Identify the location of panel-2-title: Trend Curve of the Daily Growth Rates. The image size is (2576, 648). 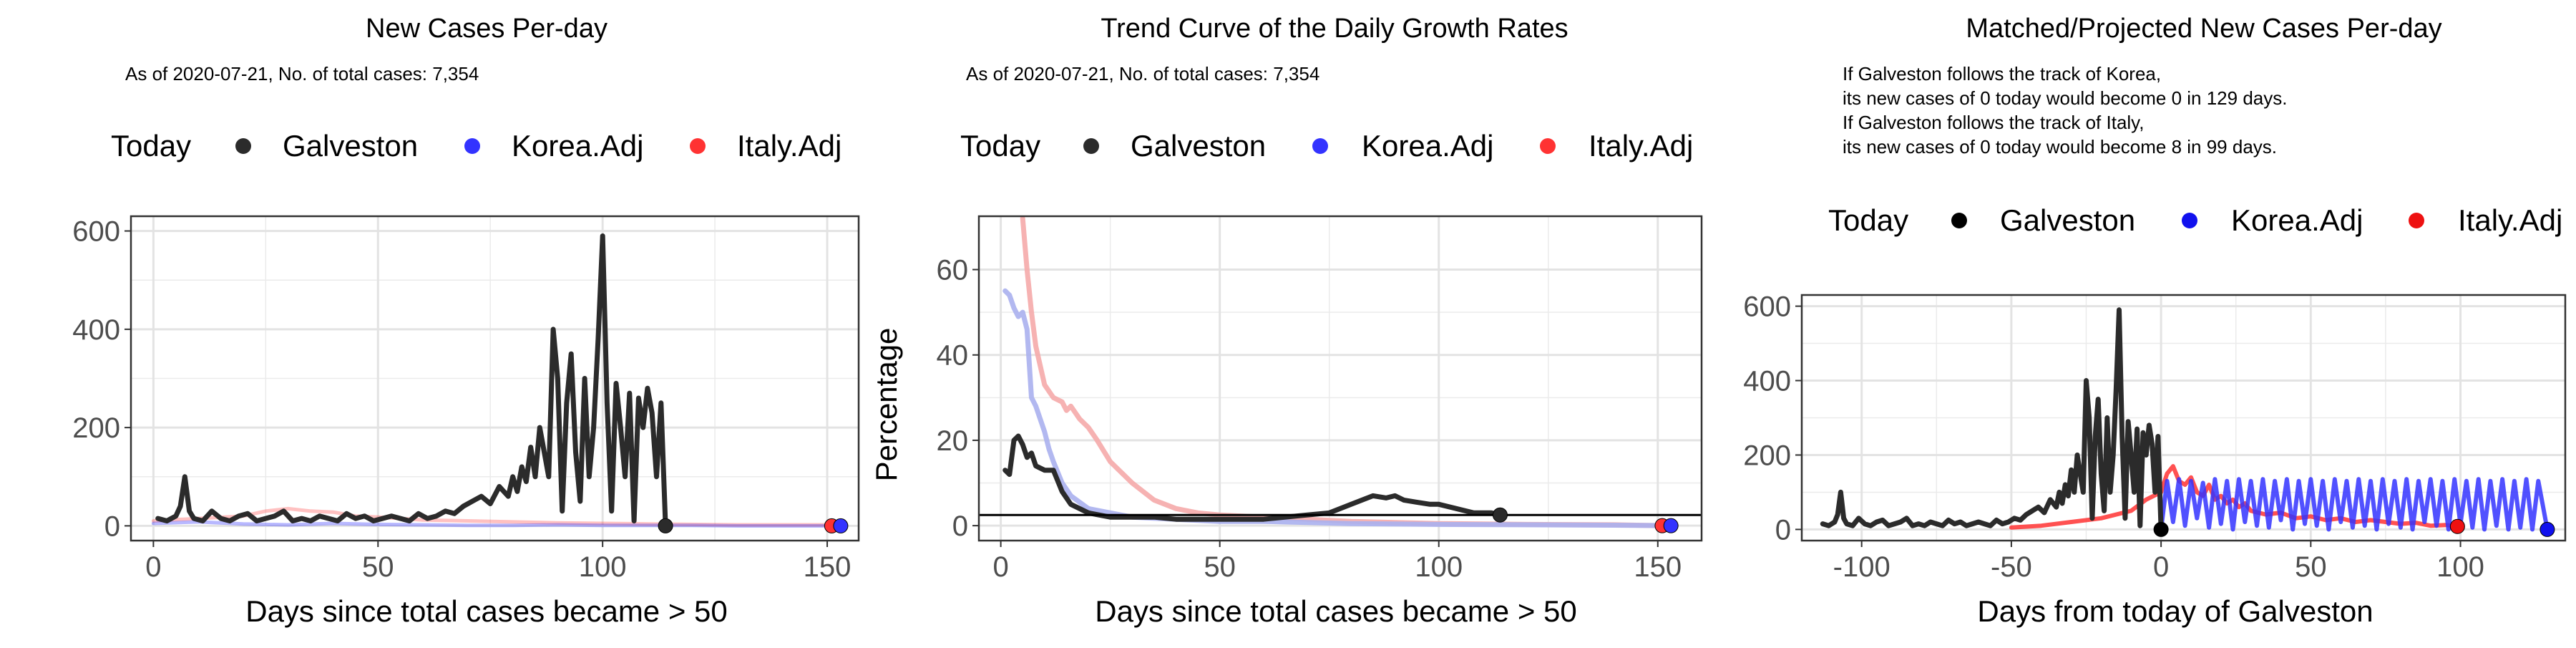
(1334, 29).